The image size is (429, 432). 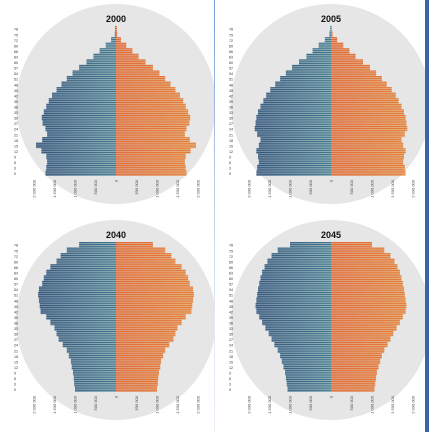 What do you see at coordinates (231, 30) in the screenshot?
I see `age-label: 78` at bounding box center [231, 30].